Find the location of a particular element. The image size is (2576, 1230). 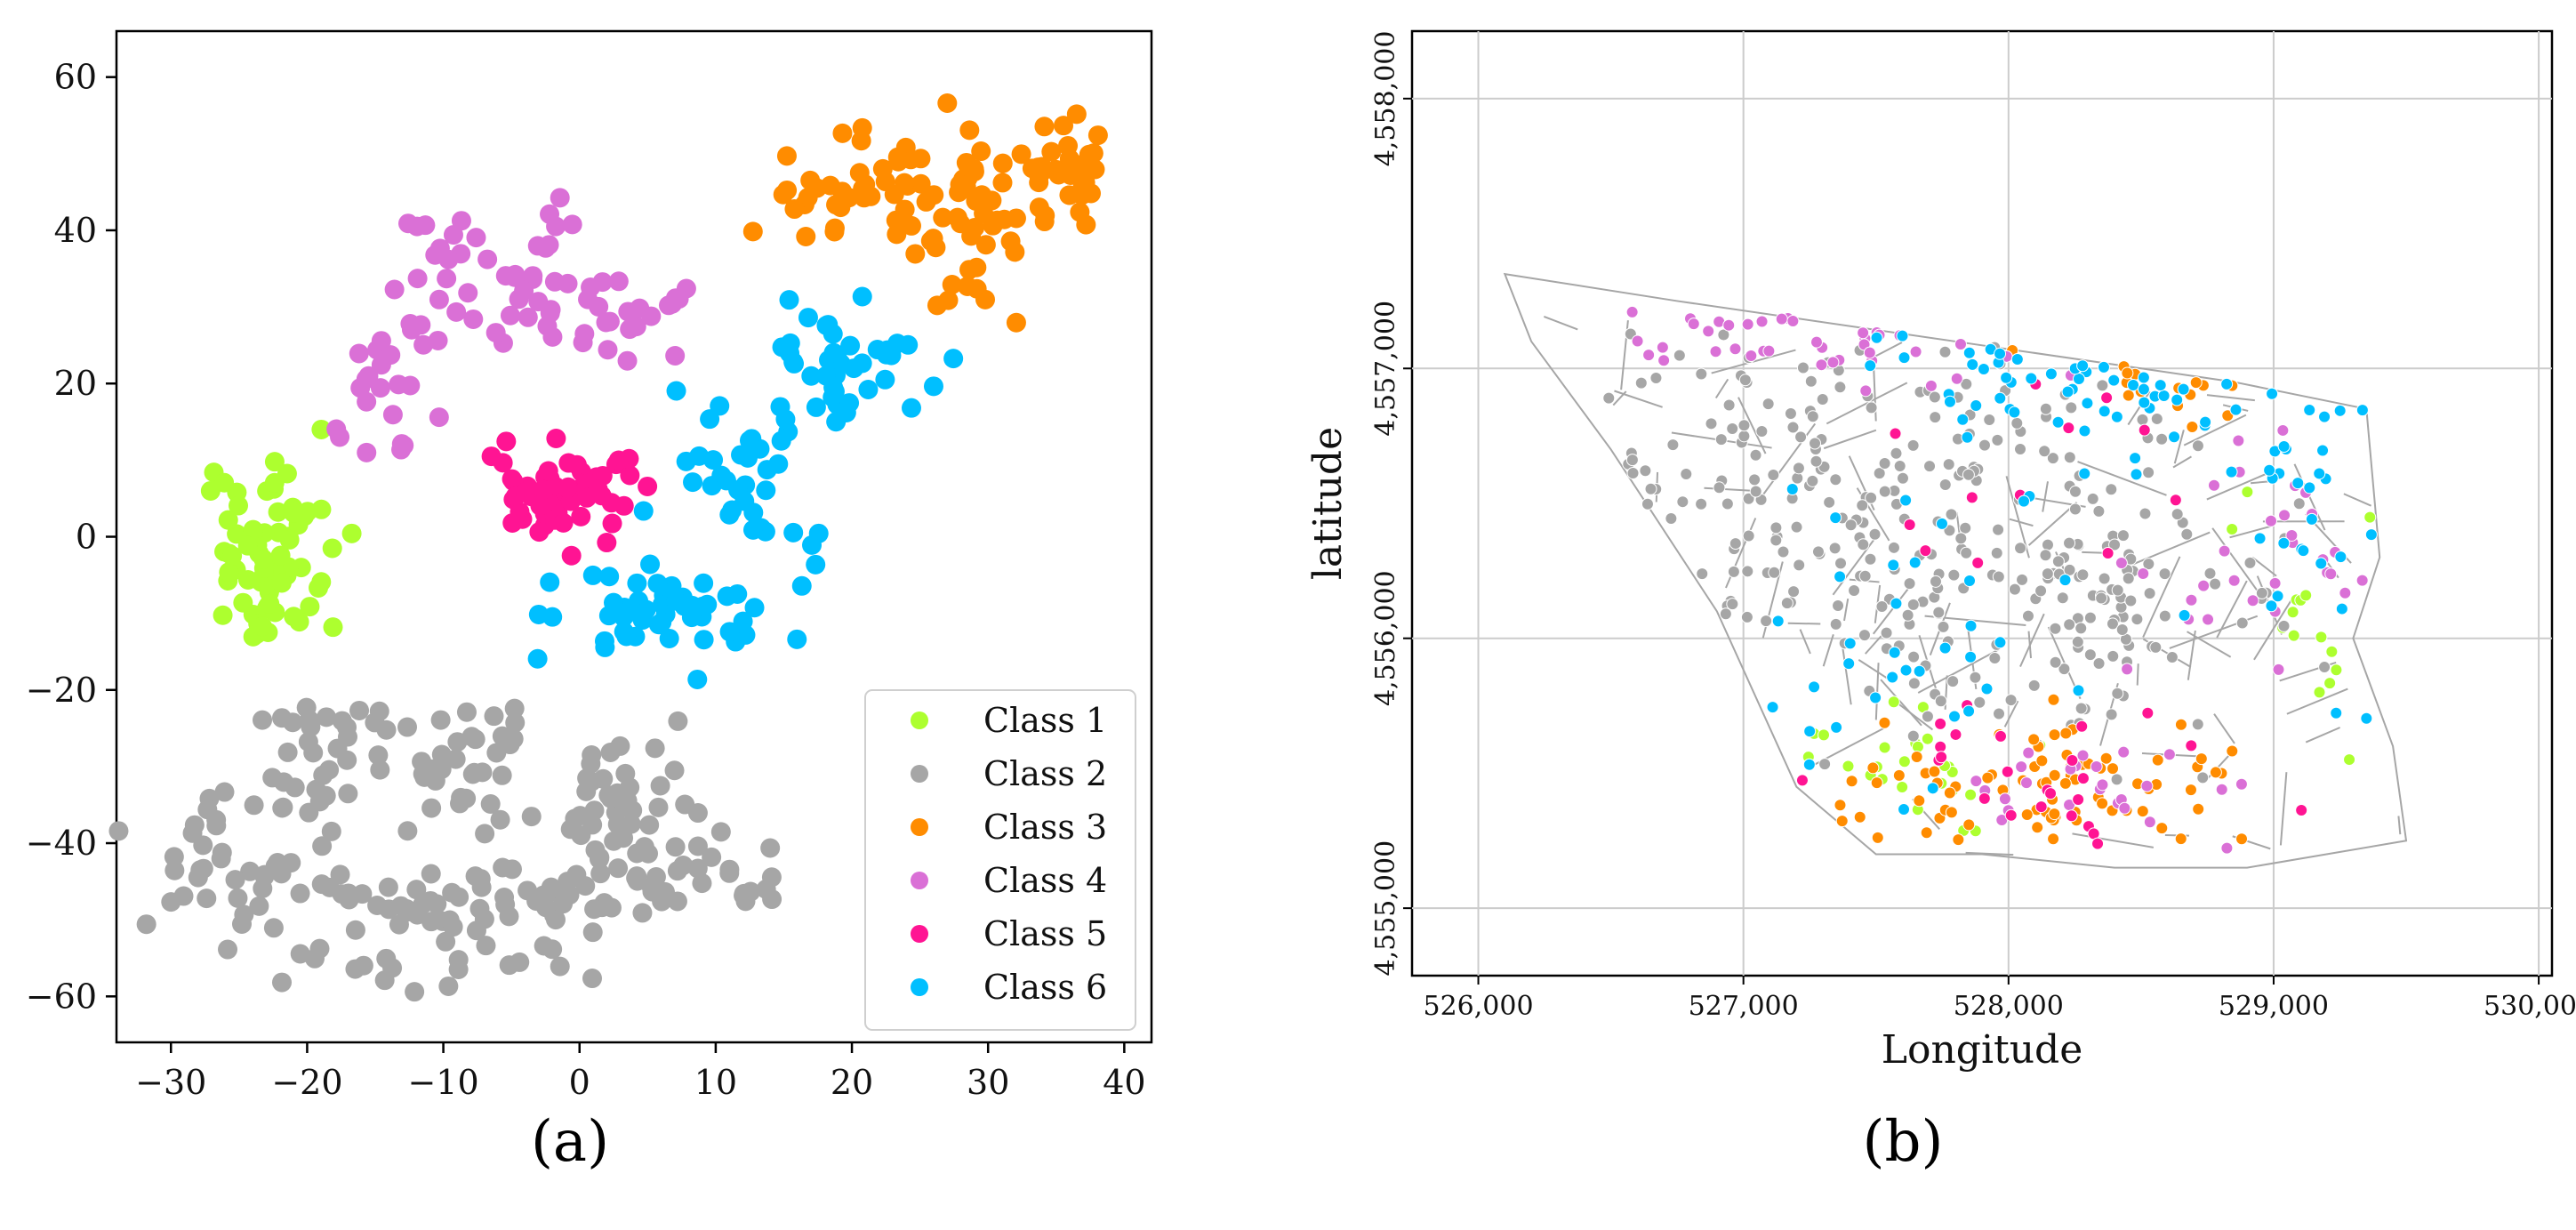

x-tick-label: 0 is located at coordinates (579, 1082).